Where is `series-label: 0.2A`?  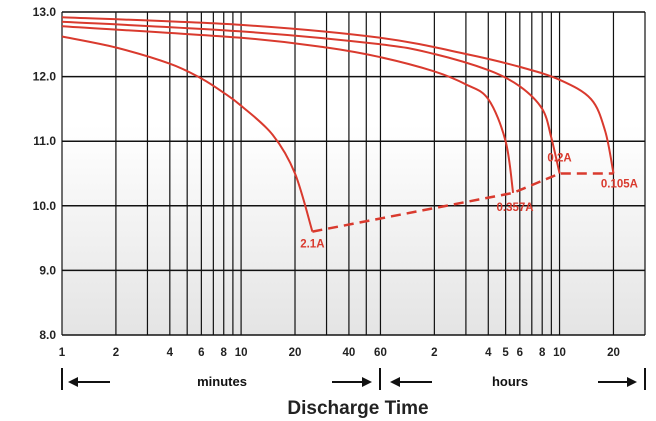
series-label: 0.2A is located at coordinates (559, 159).